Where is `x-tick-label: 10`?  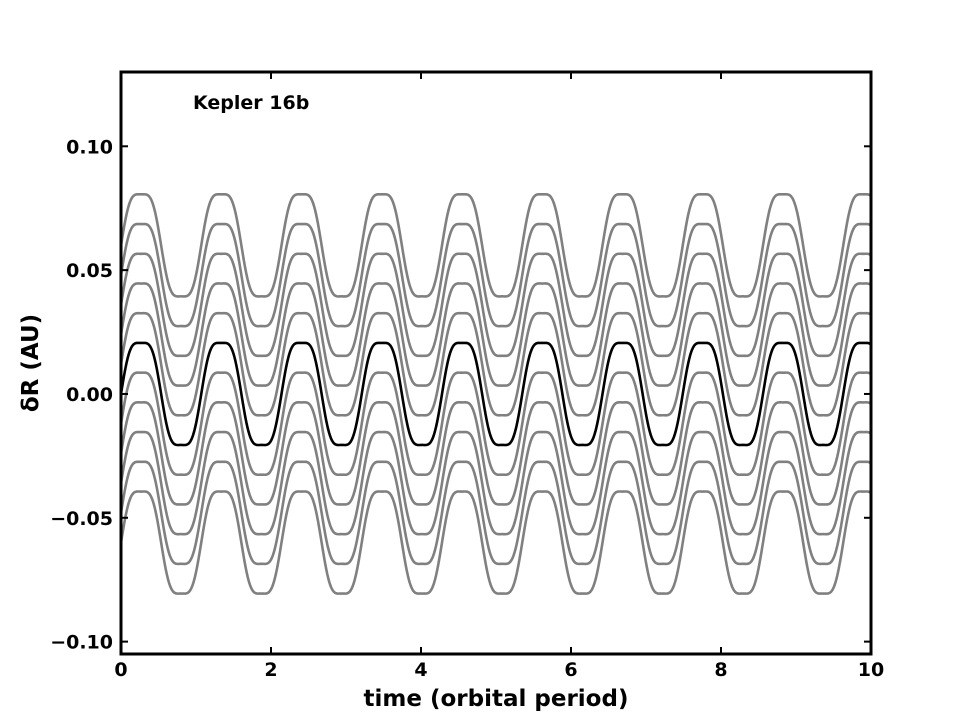 x-tick-label: 10 is located at coordinates (871, 670).